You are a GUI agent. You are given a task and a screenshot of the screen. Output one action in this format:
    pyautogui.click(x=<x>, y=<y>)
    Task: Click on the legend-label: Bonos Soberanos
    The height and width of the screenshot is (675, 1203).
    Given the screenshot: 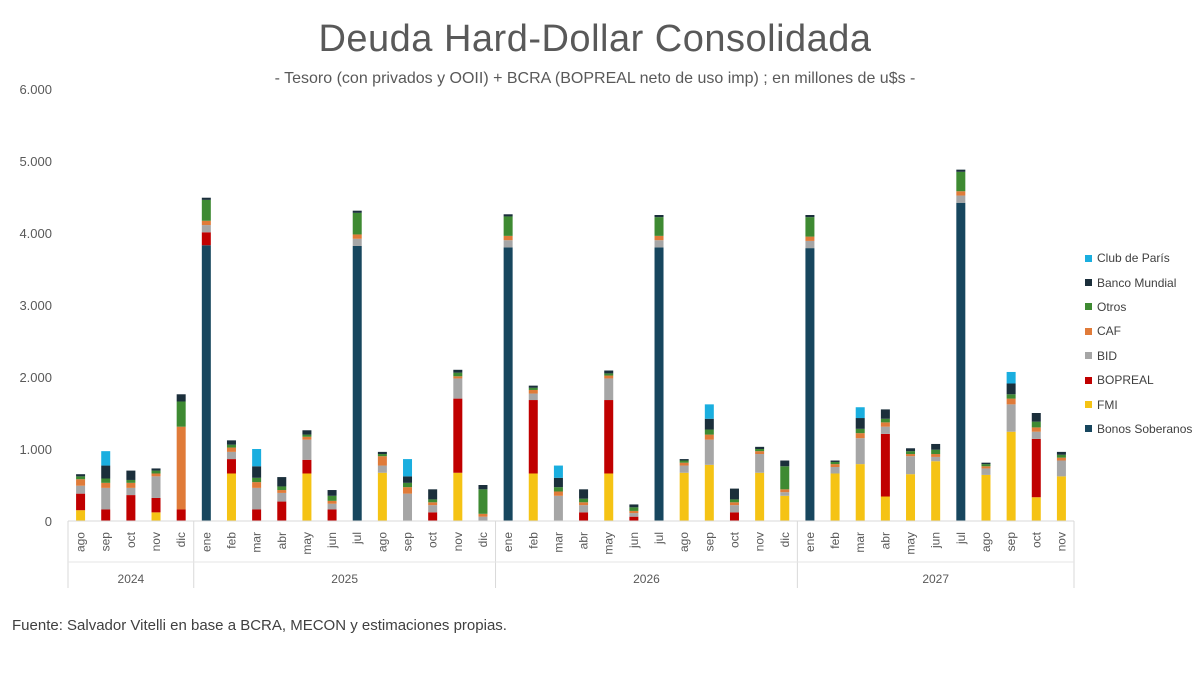 What is the action you would take?
    pyautogui.click(x=1145, y=428)
    